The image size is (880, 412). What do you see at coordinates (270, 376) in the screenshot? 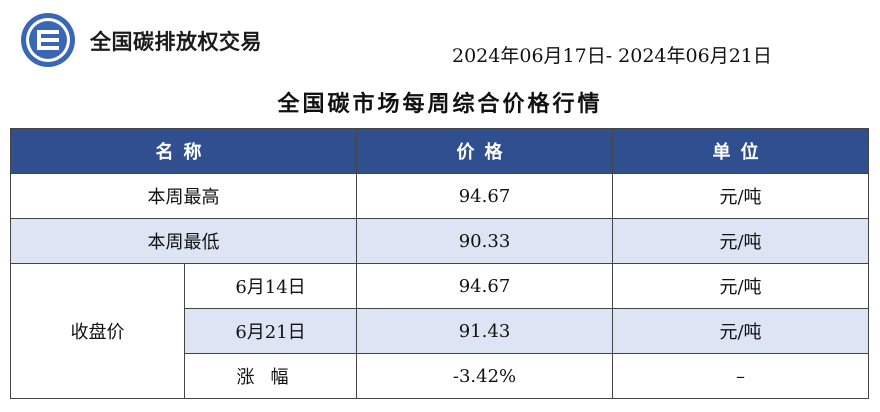
I see `row-change-label: 涨幅` at bounding box center [270, 376].